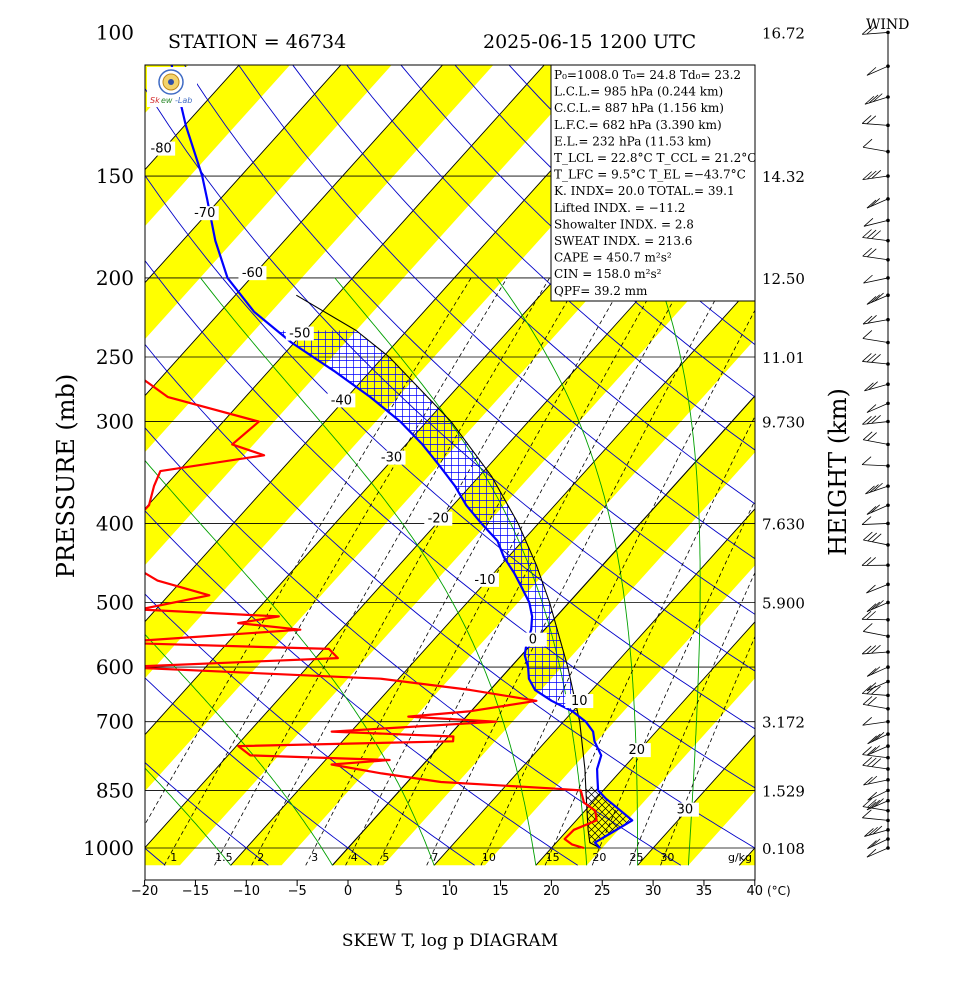 The height and width of the screenshot is (1000, 960). I want to click on isotherm-label: 0, so click(533, 640).